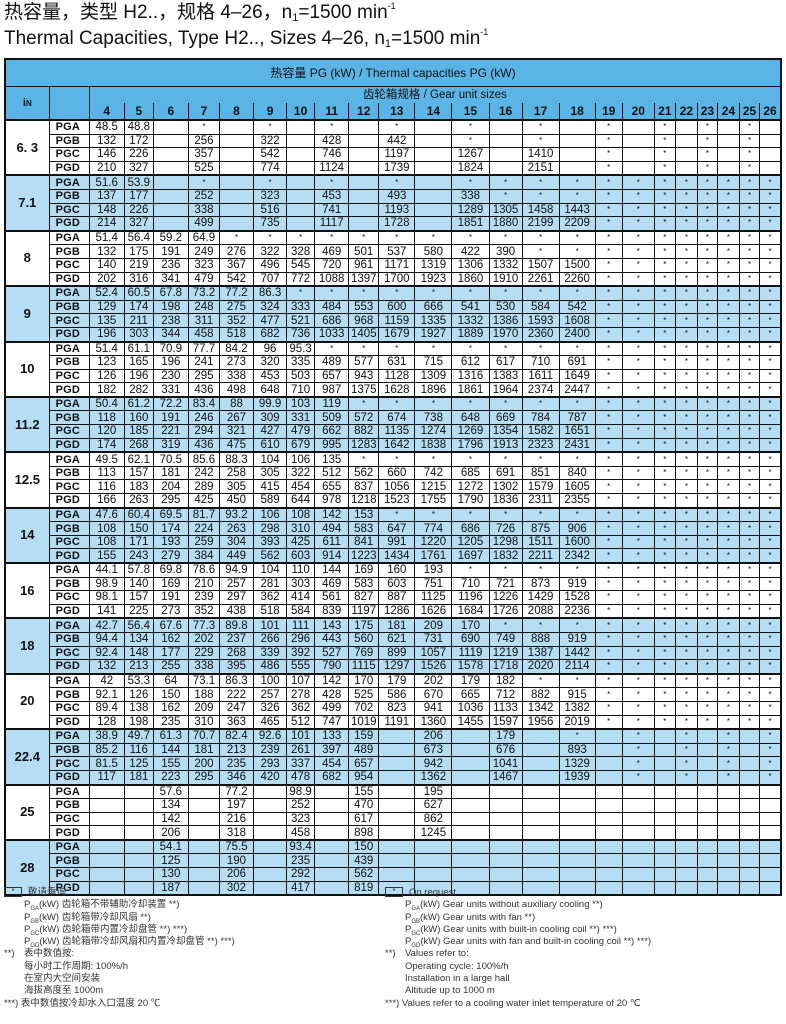 The height and width of the screenshot is (1024, 786). Describe the element at coordinates (433, 750) in the screenshot. I see `value-cell: 673` at that location.